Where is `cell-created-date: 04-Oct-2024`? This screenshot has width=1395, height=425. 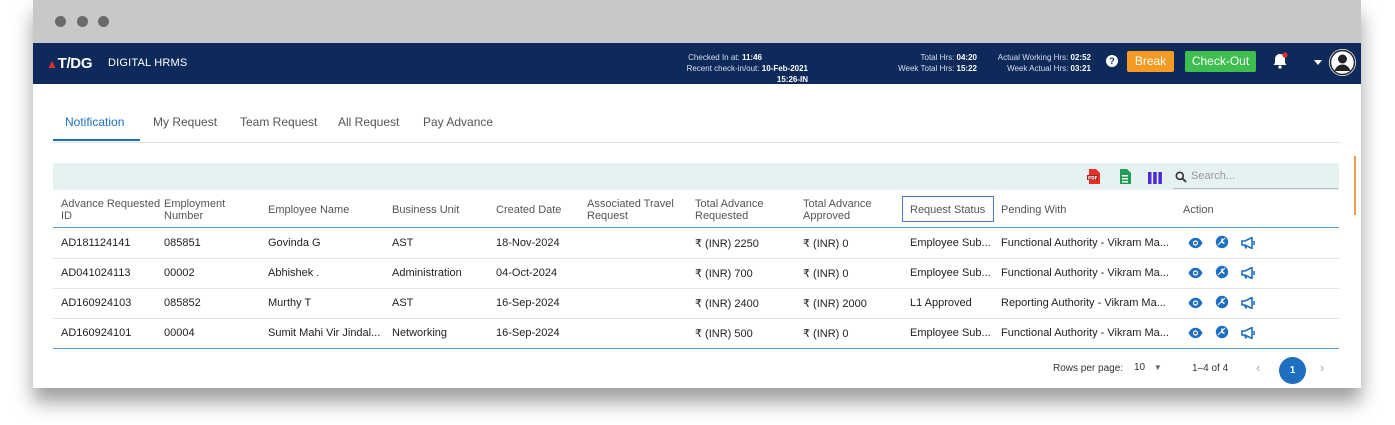
cell-created-date: 04-Oct-2024 is located at coordinates (527, 273).